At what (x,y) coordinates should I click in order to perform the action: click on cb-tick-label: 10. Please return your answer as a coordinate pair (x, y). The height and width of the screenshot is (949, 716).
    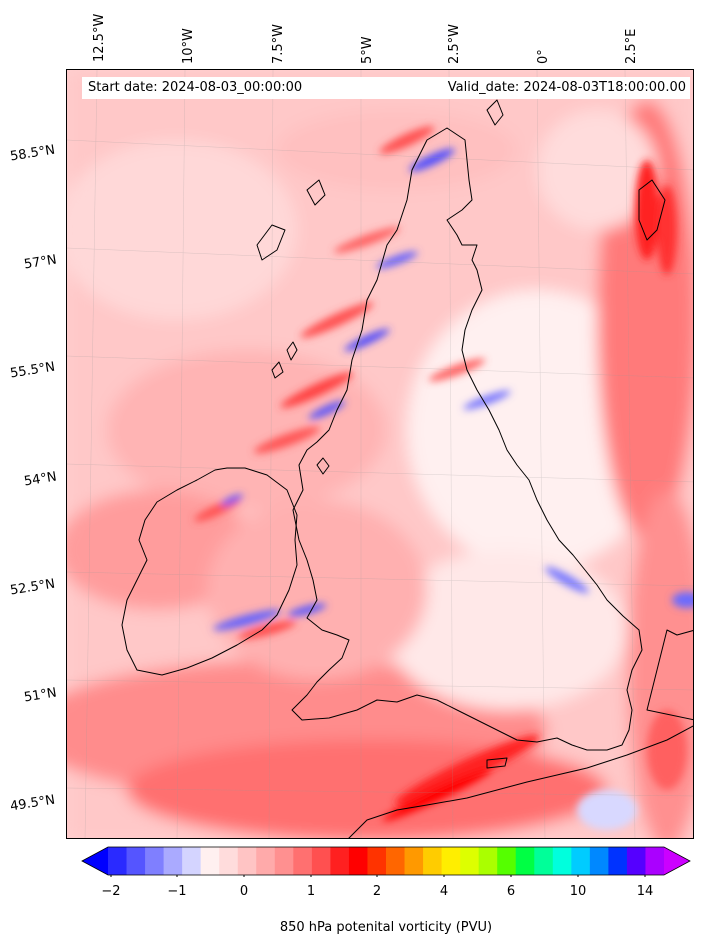
    Looking at the image, I should click on (578, 891).